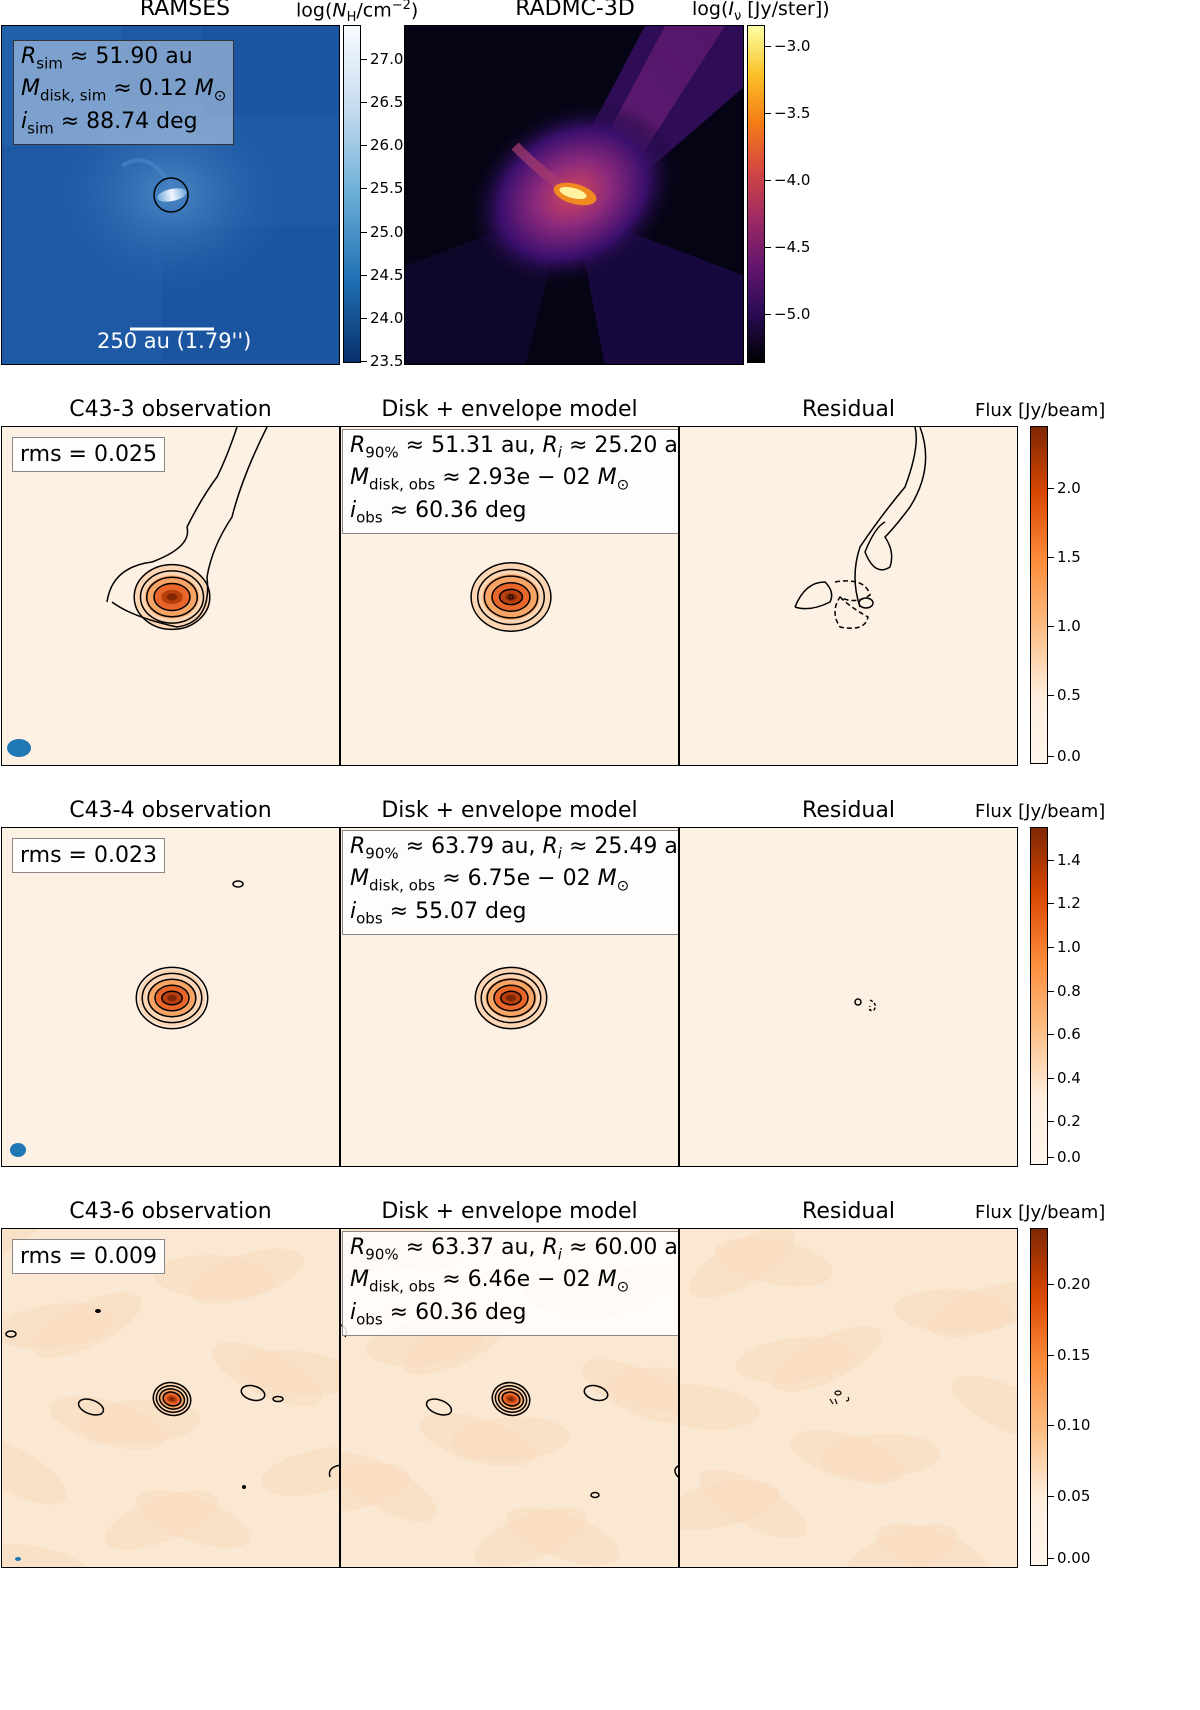 Image resolution: width=1200 pixels, height=1710 pixels. I want to click on cbar-tick-label: 2.0, so click(1064, 488).